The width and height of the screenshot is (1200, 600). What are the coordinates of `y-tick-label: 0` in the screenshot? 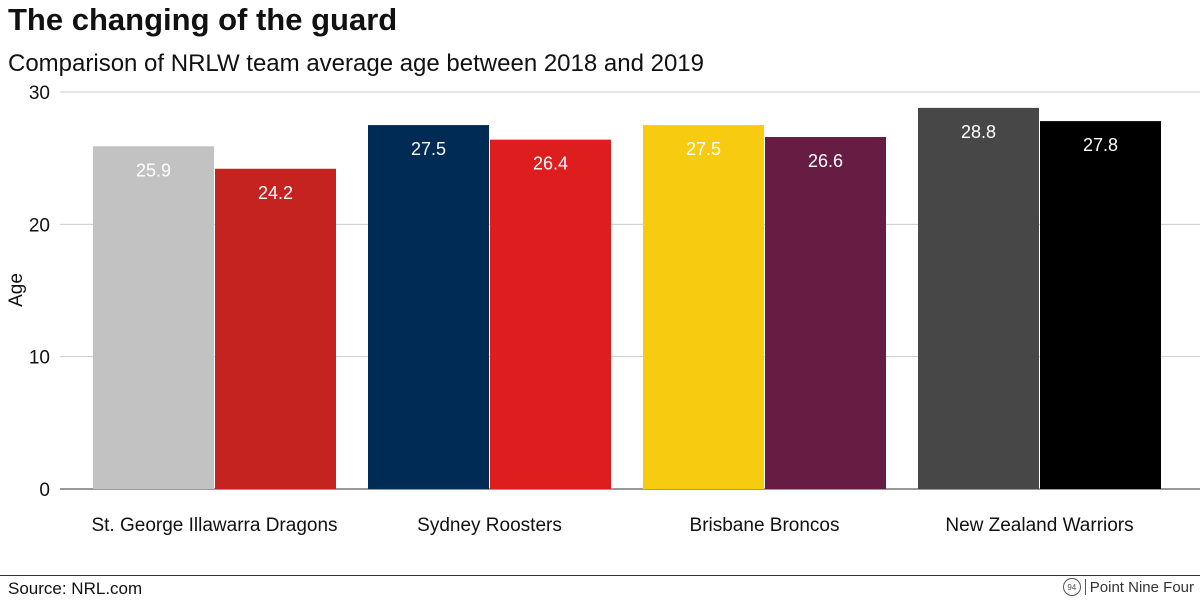 It's located at (44, 490).